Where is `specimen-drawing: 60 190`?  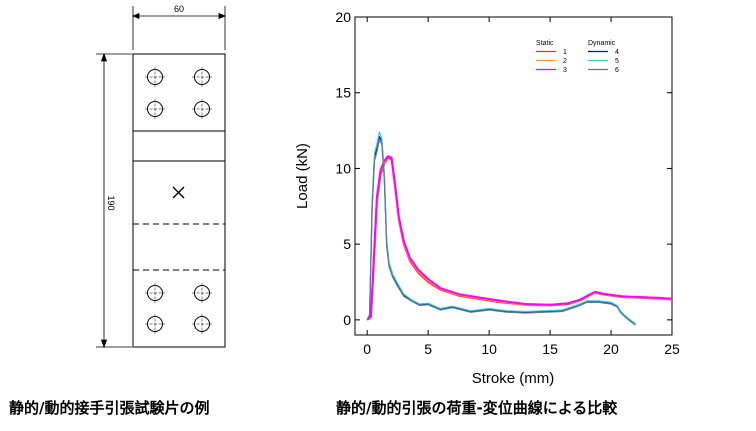
specimen-drawing: 60 190 is located at coordinates (161, 176).